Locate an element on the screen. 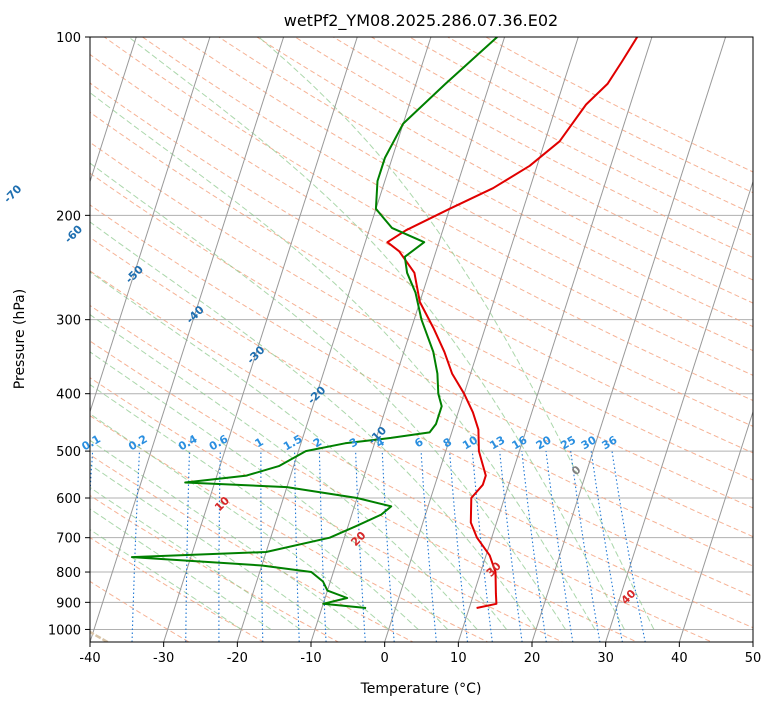 The image size is (775, 708). y-tick-label: 800 is located at coordinates (68, 573).